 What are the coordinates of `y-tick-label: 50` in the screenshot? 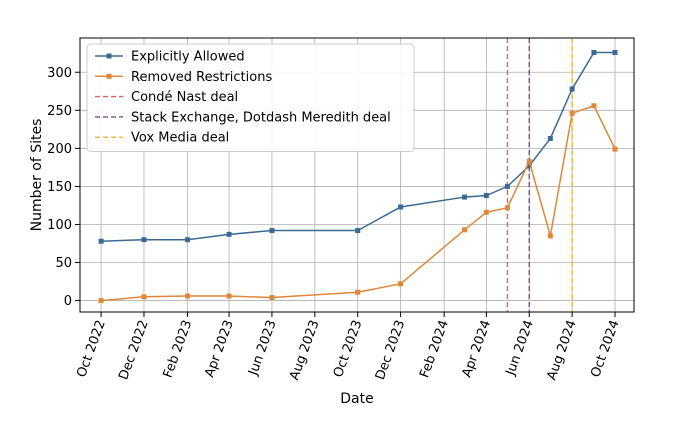 It's located at (63, 263).